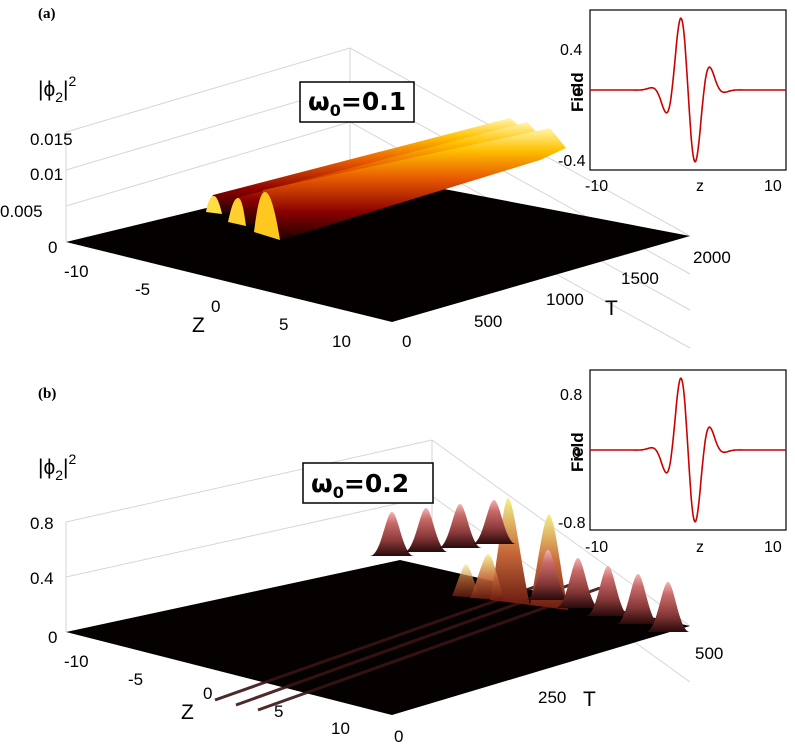 This screenshot has height=753, width=795. What do you see at coordinates (571, 395) in the screenshot?
I see `inset-ytick-0.8: 0.8` at bounding box center [571, 395].